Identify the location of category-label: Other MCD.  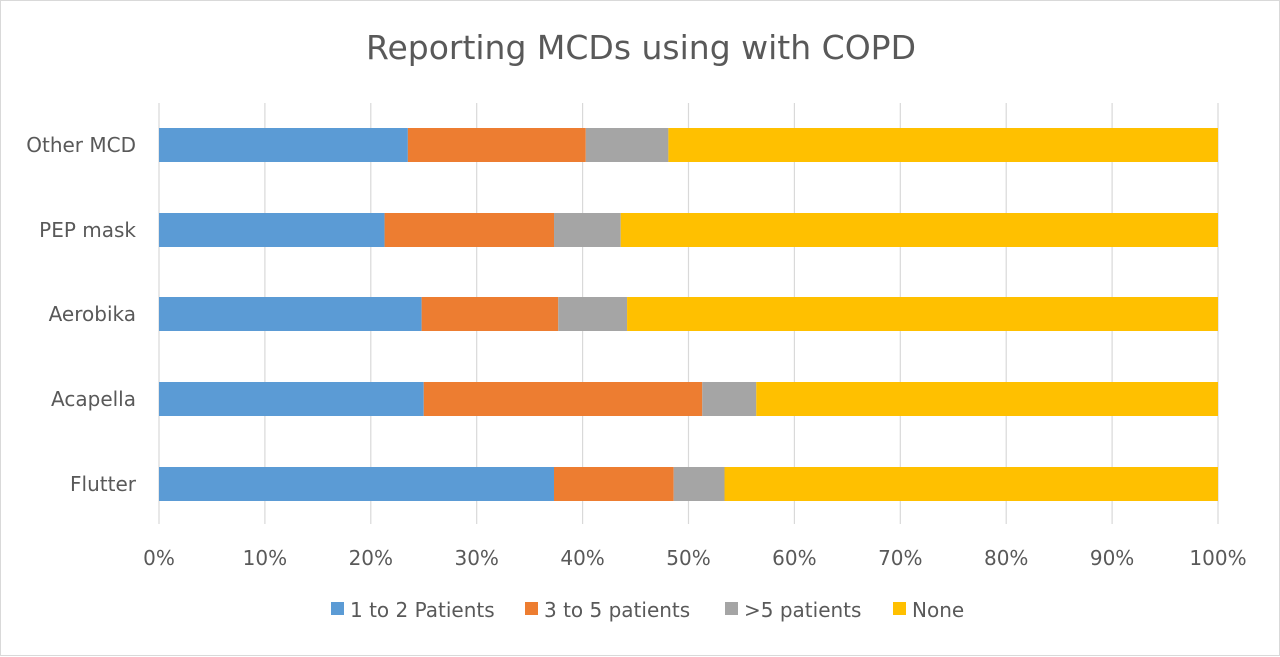
(81, 145).